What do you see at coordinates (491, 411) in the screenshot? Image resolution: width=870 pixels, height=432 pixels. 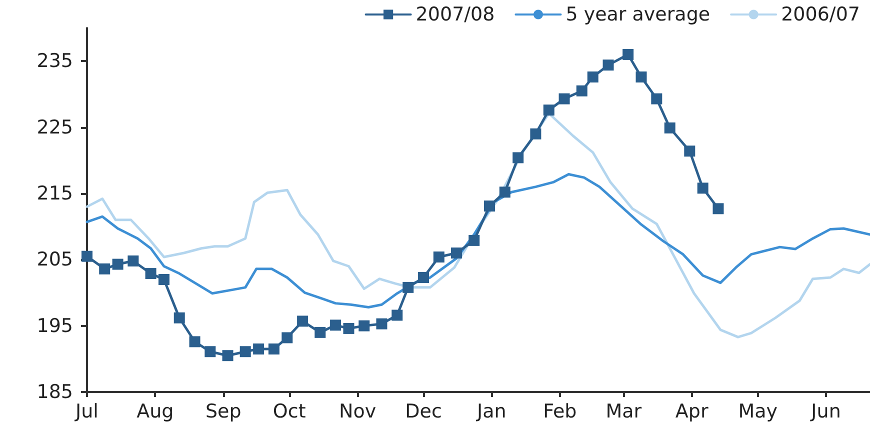 I see `x-tick-label: Jan` at bounding box center [491, 411].